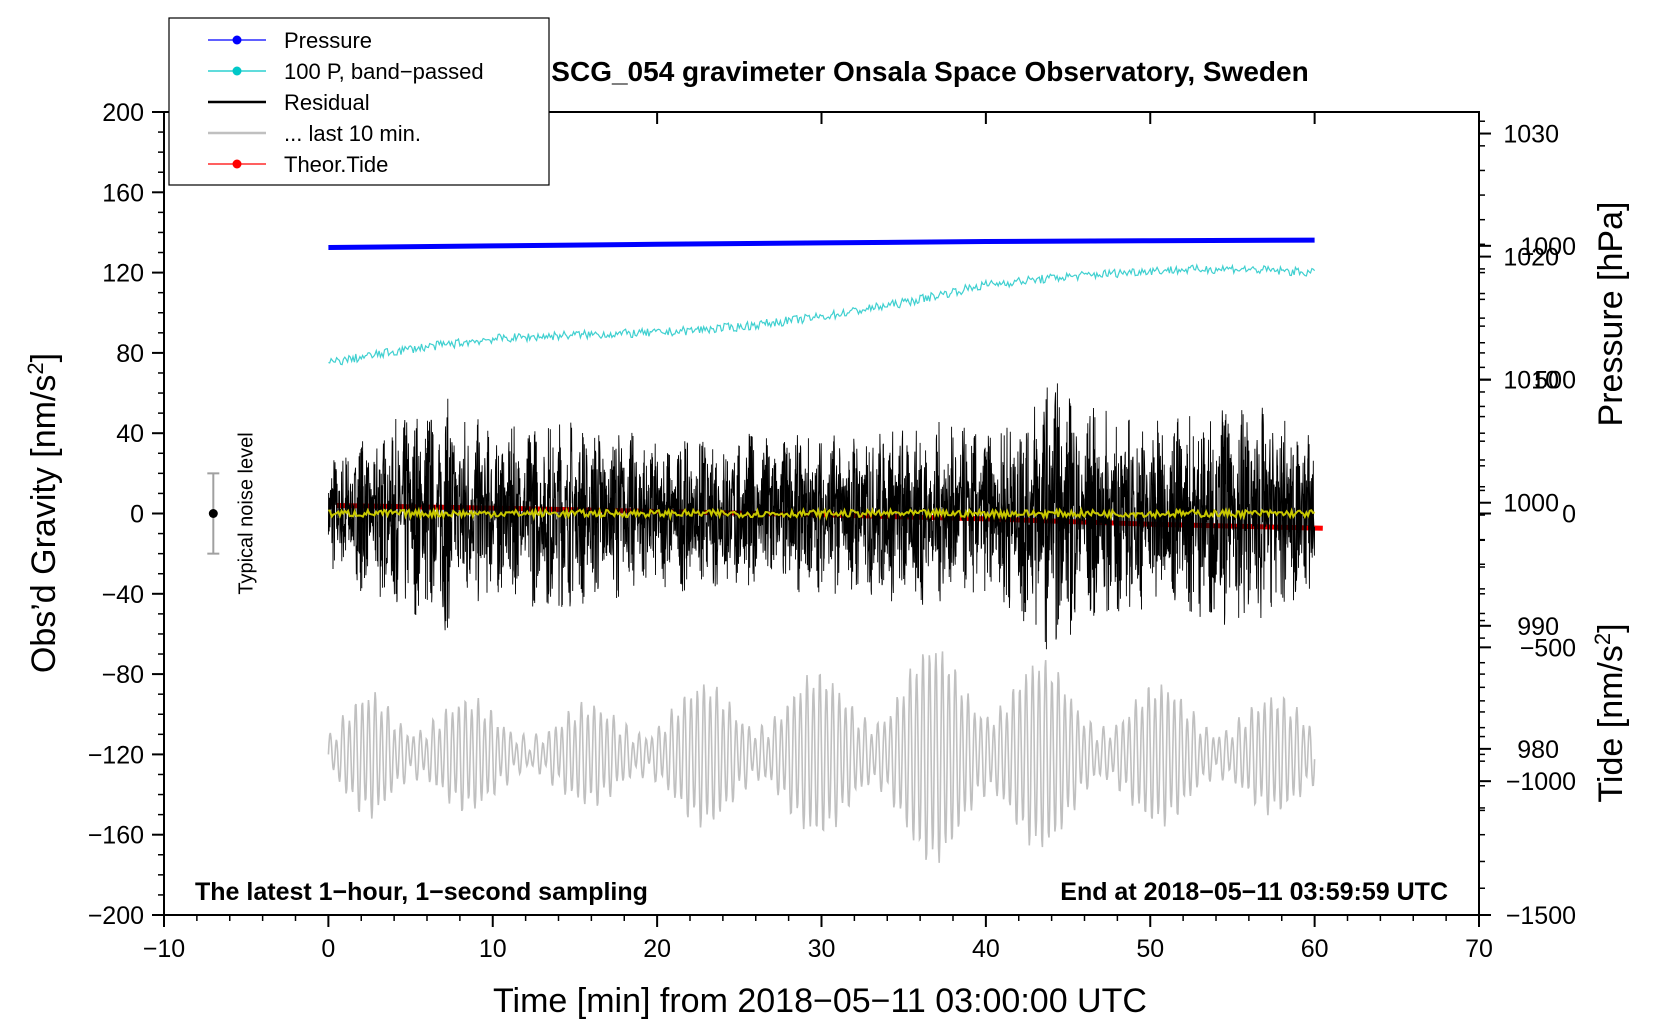  Describe the element at coordinates (1531, 504) in the screenshot. I see `pressure-tick-label: 1000` at that location.